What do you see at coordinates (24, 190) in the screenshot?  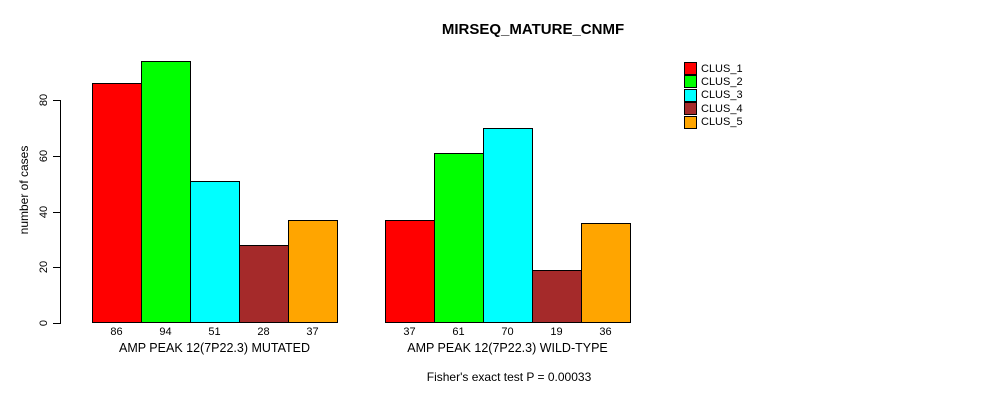 I see `y-axis-label: number of cases` at bounding box center [24, 190].